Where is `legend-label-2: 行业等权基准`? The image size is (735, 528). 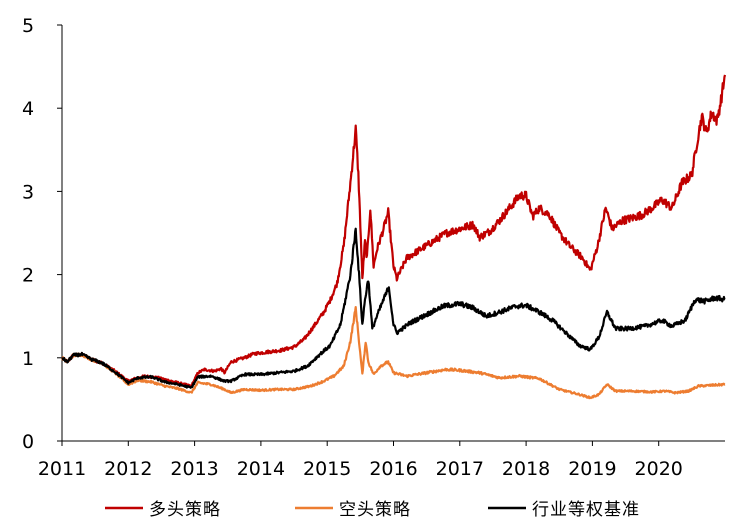
legend-label-2: 行业等权基准 is located at coordinates (586, 510).